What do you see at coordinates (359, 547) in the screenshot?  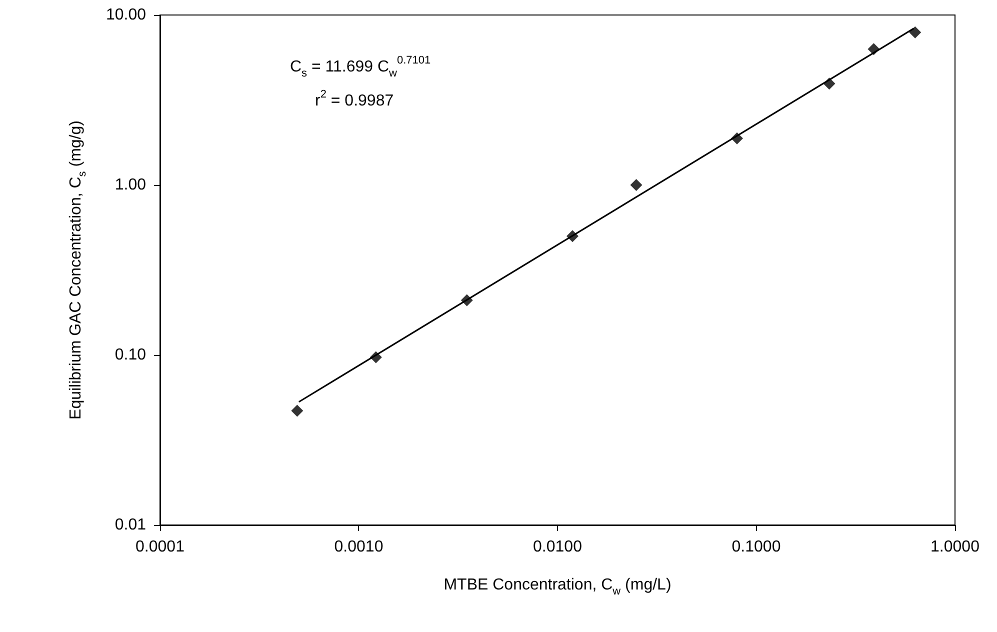 I see `x-tick-label: 0.0010` at bounding box center [359, 547].